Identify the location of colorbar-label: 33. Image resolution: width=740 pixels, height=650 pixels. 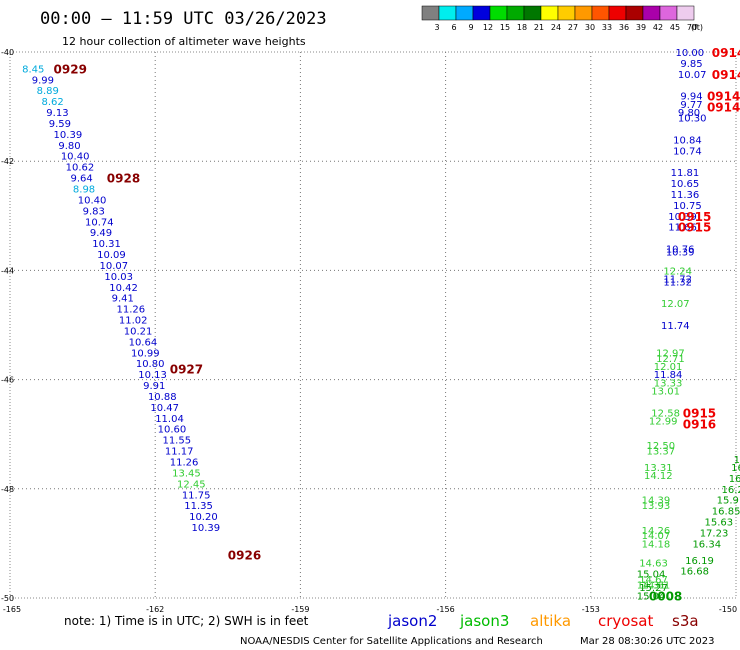
(607, 27).